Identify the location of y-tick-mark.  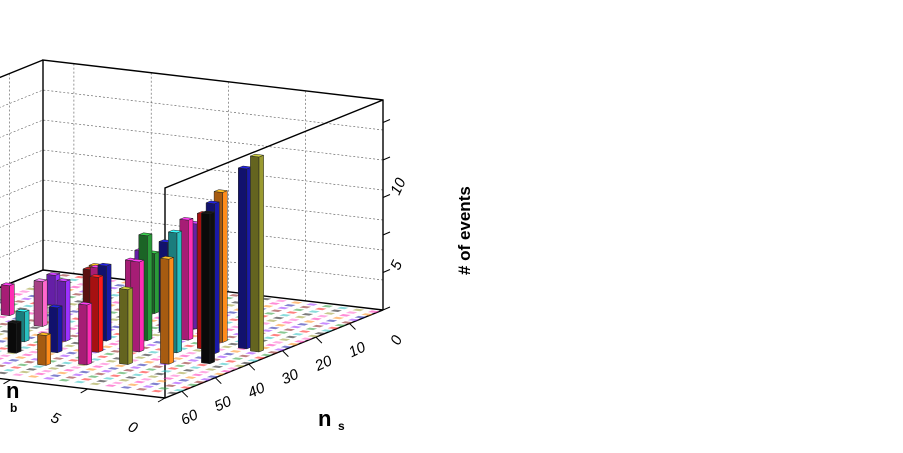
(84, 391).